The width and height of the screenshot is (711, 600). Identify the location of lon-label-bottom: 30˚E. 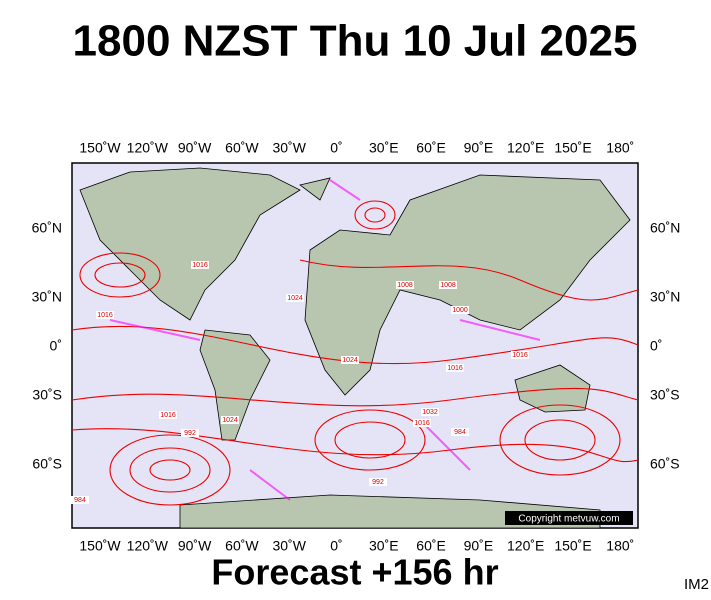
(384, 546).